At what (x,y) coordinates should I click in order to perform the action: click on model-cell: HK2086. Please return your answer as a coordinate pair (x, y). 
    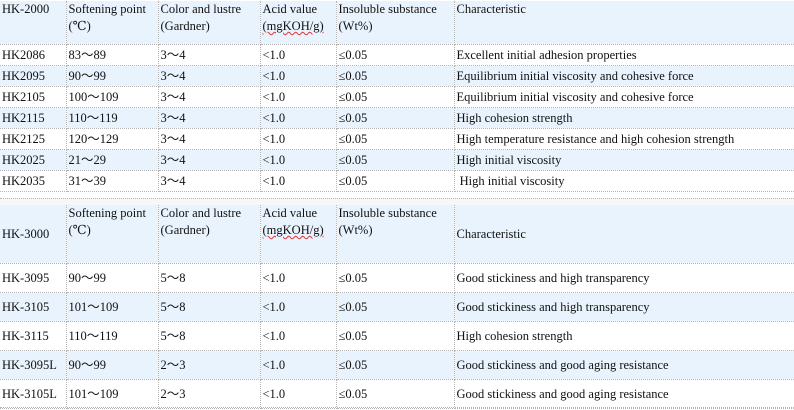
    Looking at the image, I should click on (33, 55).